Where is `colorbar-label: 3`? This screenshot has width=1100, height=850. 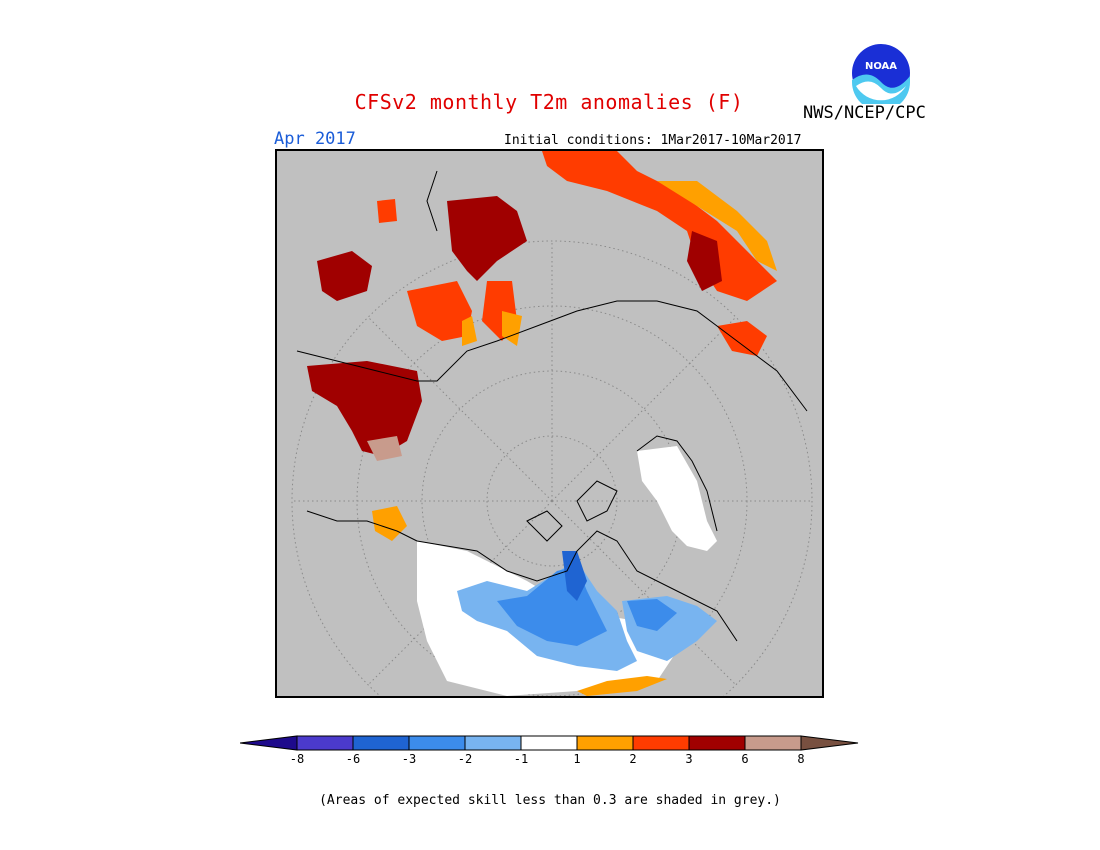
colorbar-label: 3 is located at coordinates (688, 759).